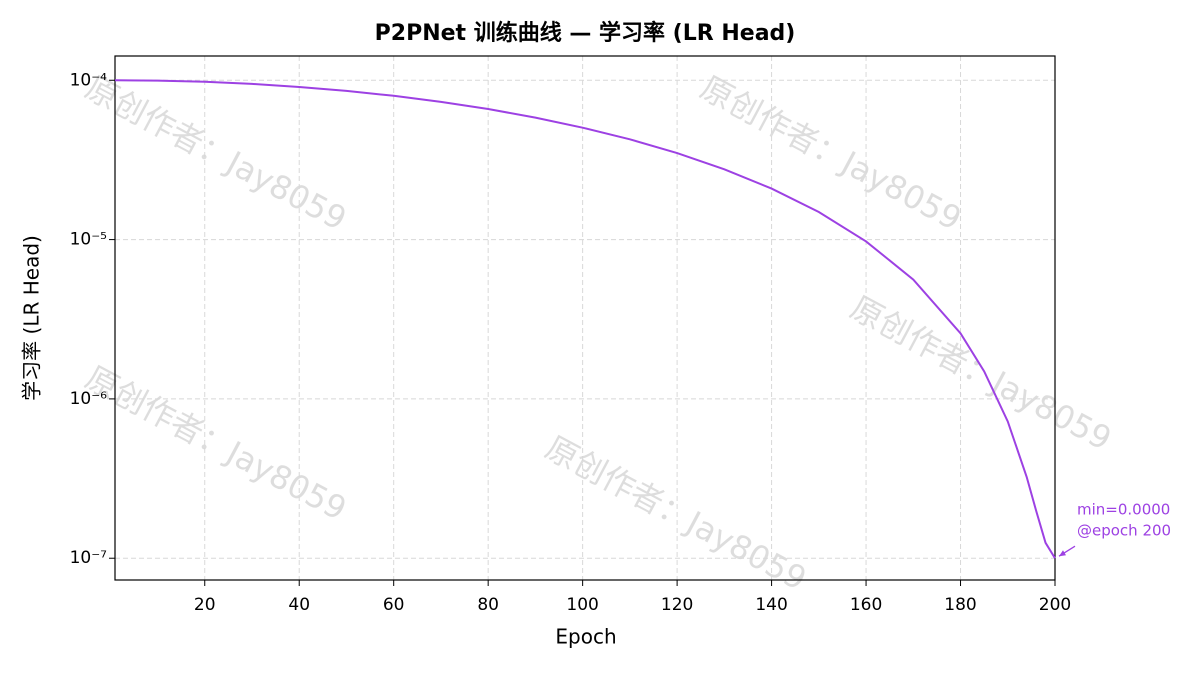  Describe the element at coordinates (89, 399) in the screenshot. I see `y-tick-label: 10⁻⁶` at that location.